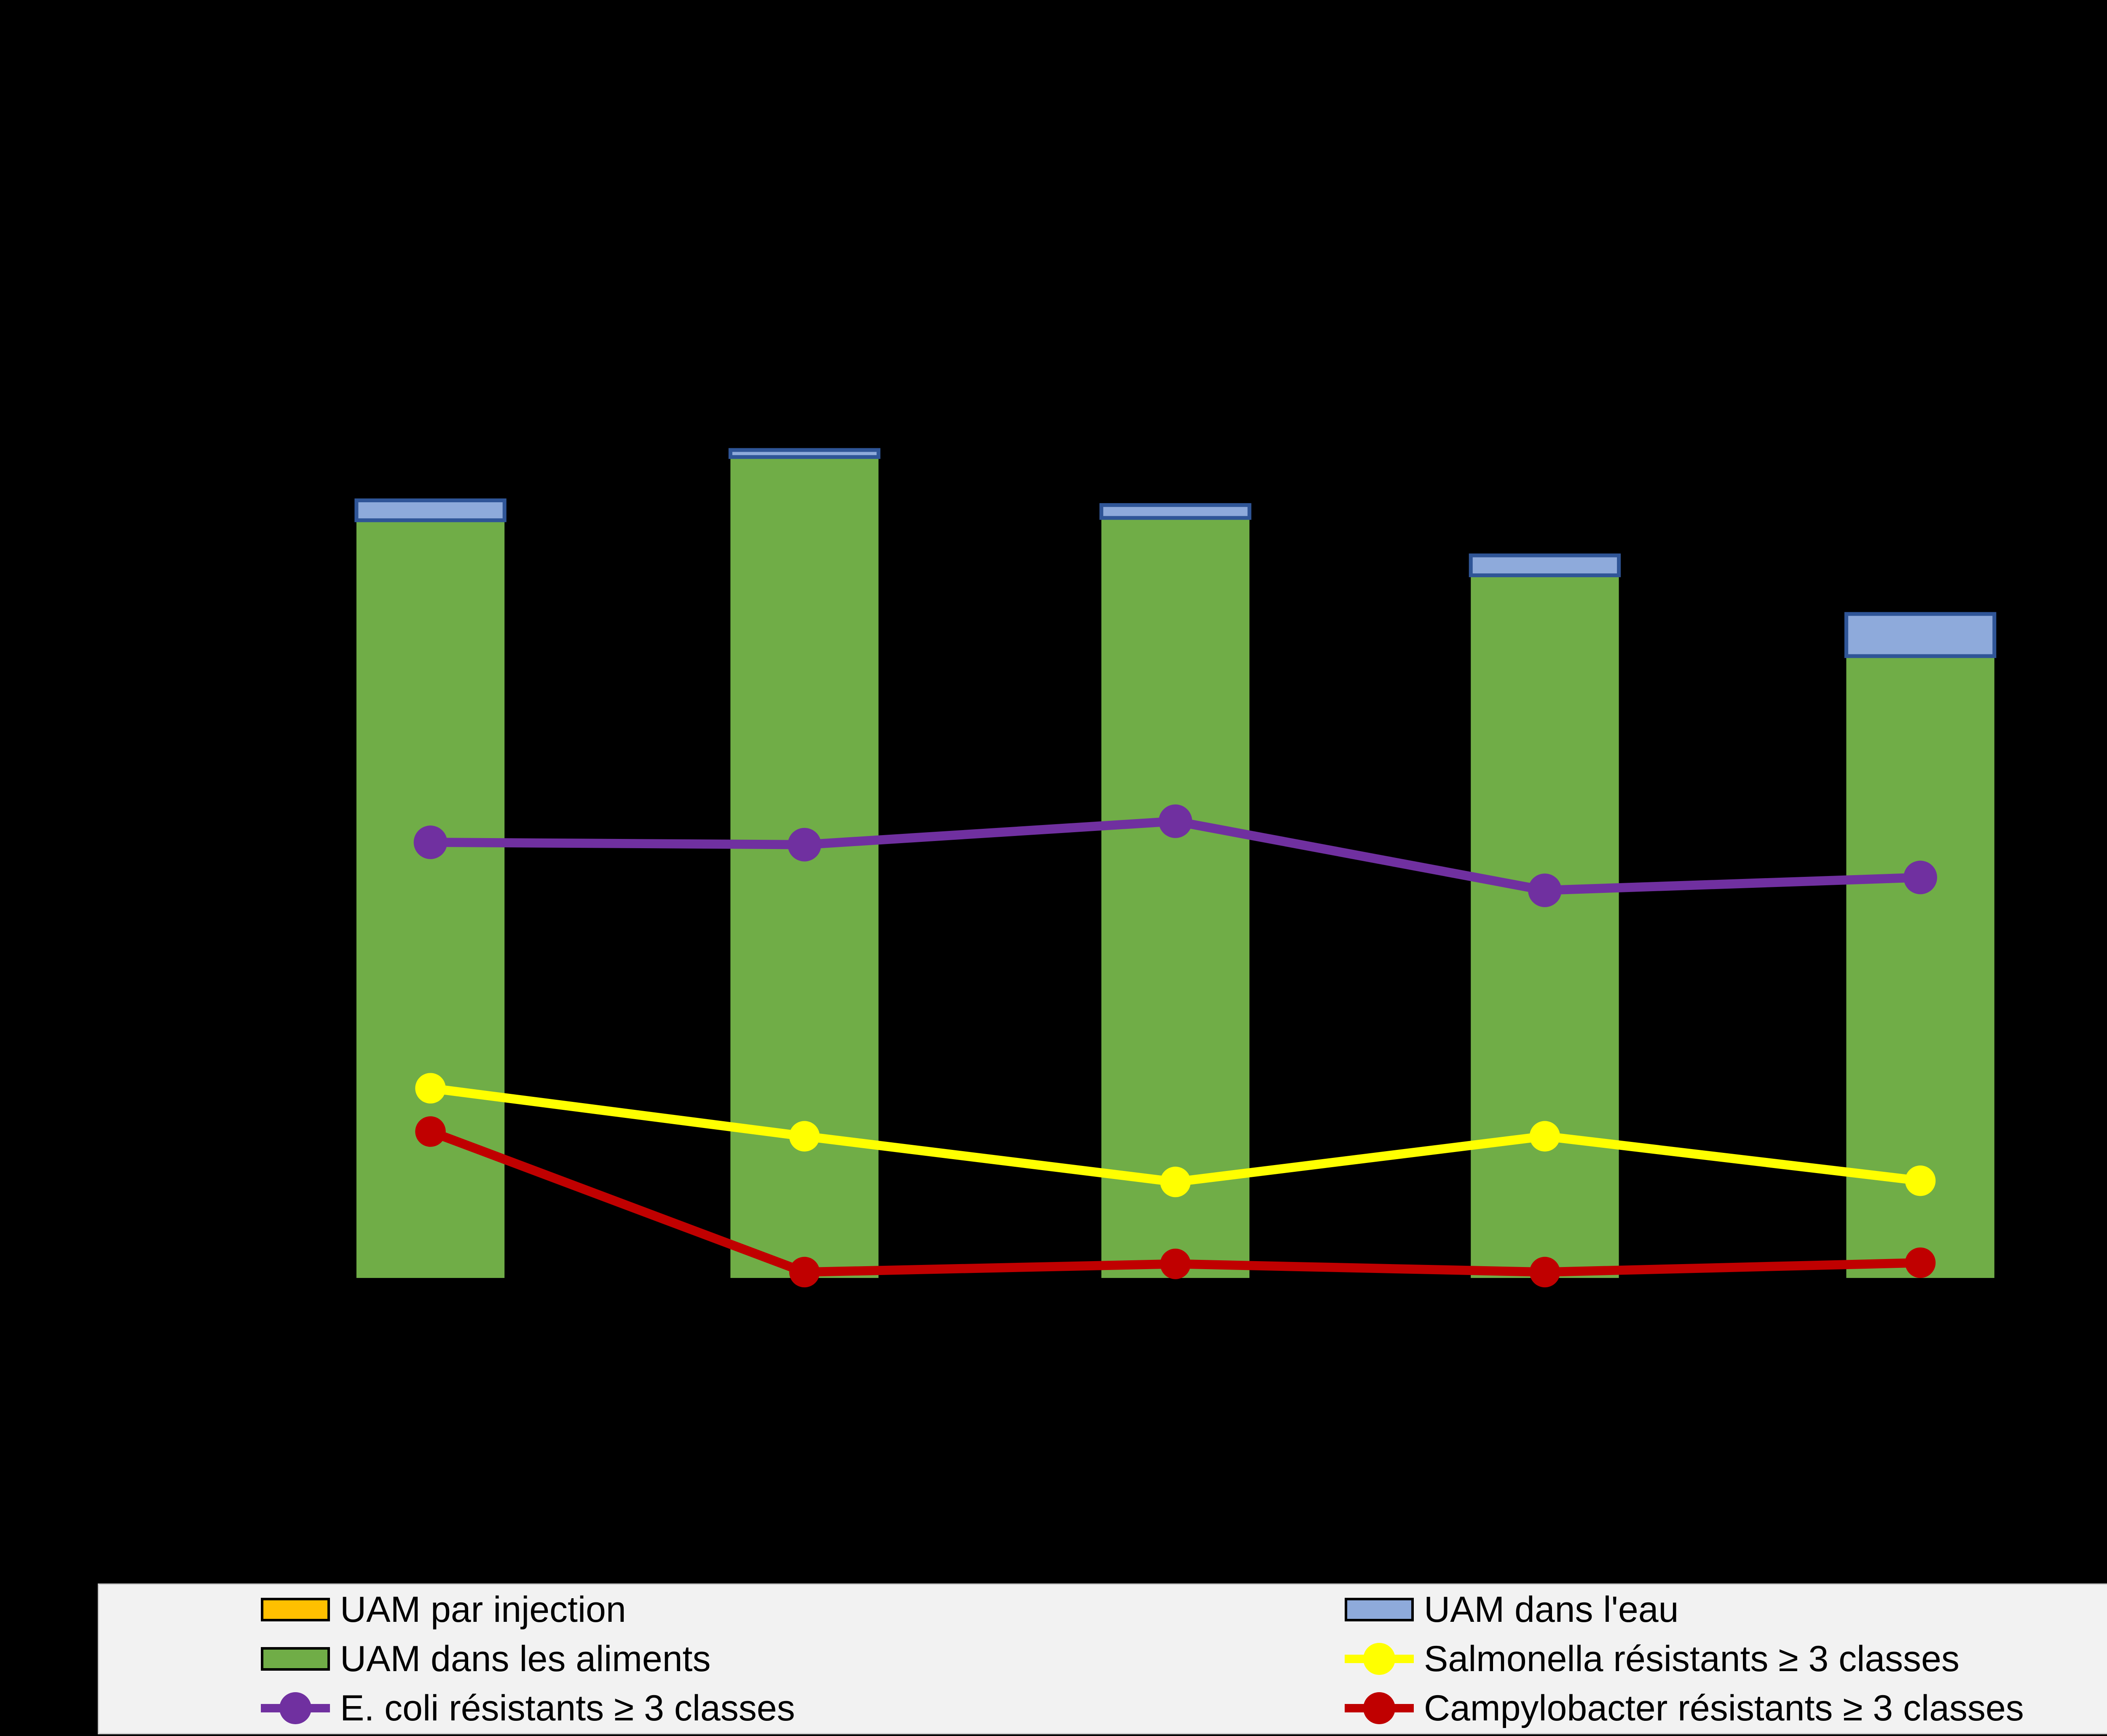 The width and height of the screenshot is (2107, 1736). I want to click on legend-label: E. coli résistants ≥ 3 classes, so click(567, 1708).